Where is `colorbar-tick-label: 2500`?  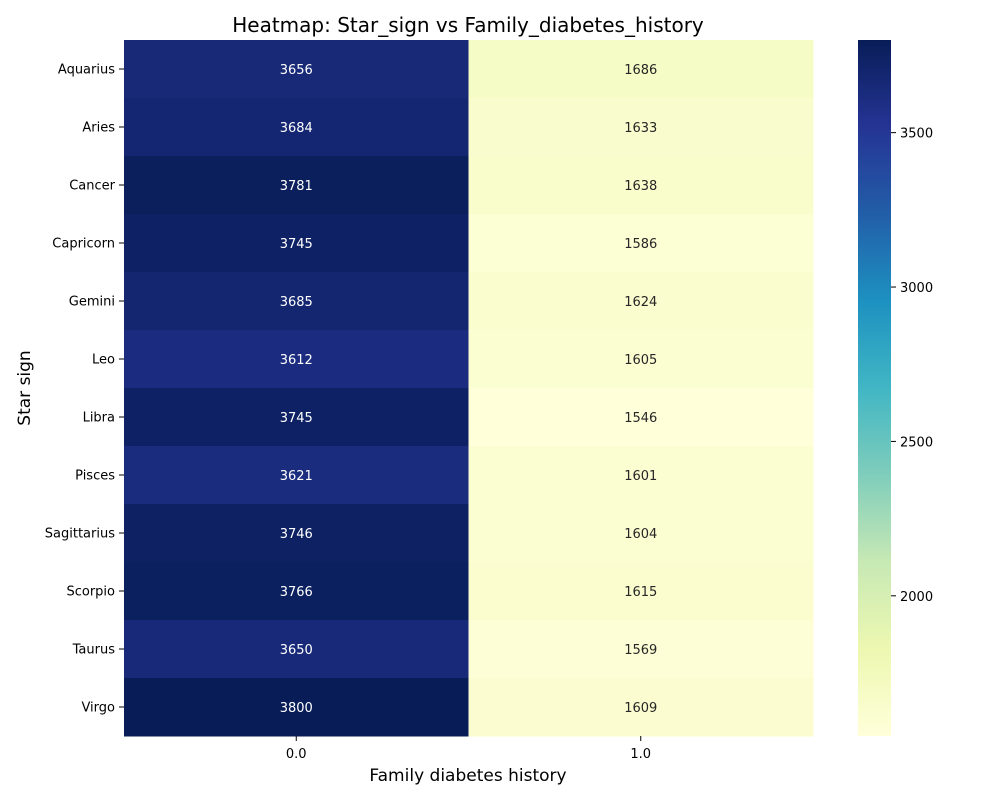
colorbar-tick-label: 2500 is located at coordinates (916, 442).